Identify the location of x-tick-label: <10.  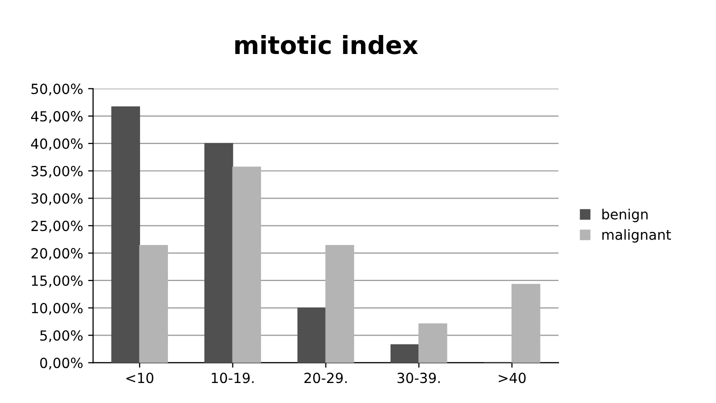
(140, 378).